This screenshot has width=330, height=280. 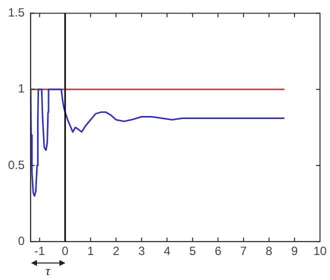 What do you see at coordinates (116, 251) in the screenshot?
I see `x-tick-label: 2` at bounding box center [116, 251].